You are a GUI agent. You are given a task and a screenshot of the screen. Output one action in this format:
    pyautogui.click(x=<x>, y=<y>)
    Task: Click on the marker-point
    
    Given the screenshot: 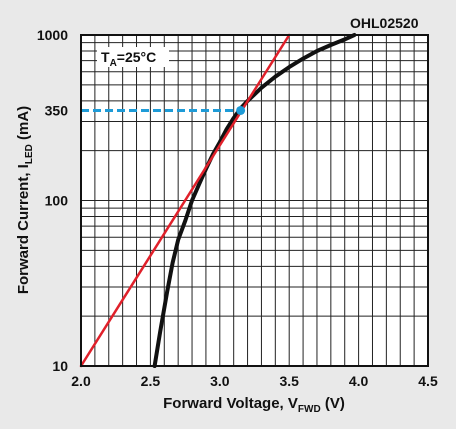 What is the action you would take?
    pyautogui.click(x=241, y=110)
    